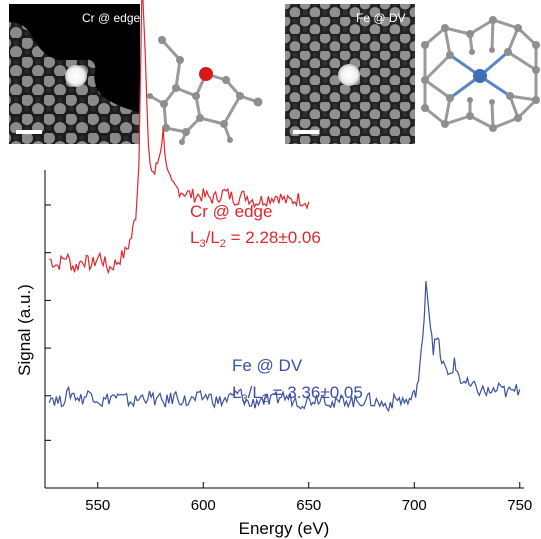  I want to click on x-axis-label: Energy (eV), so click(284, 528).